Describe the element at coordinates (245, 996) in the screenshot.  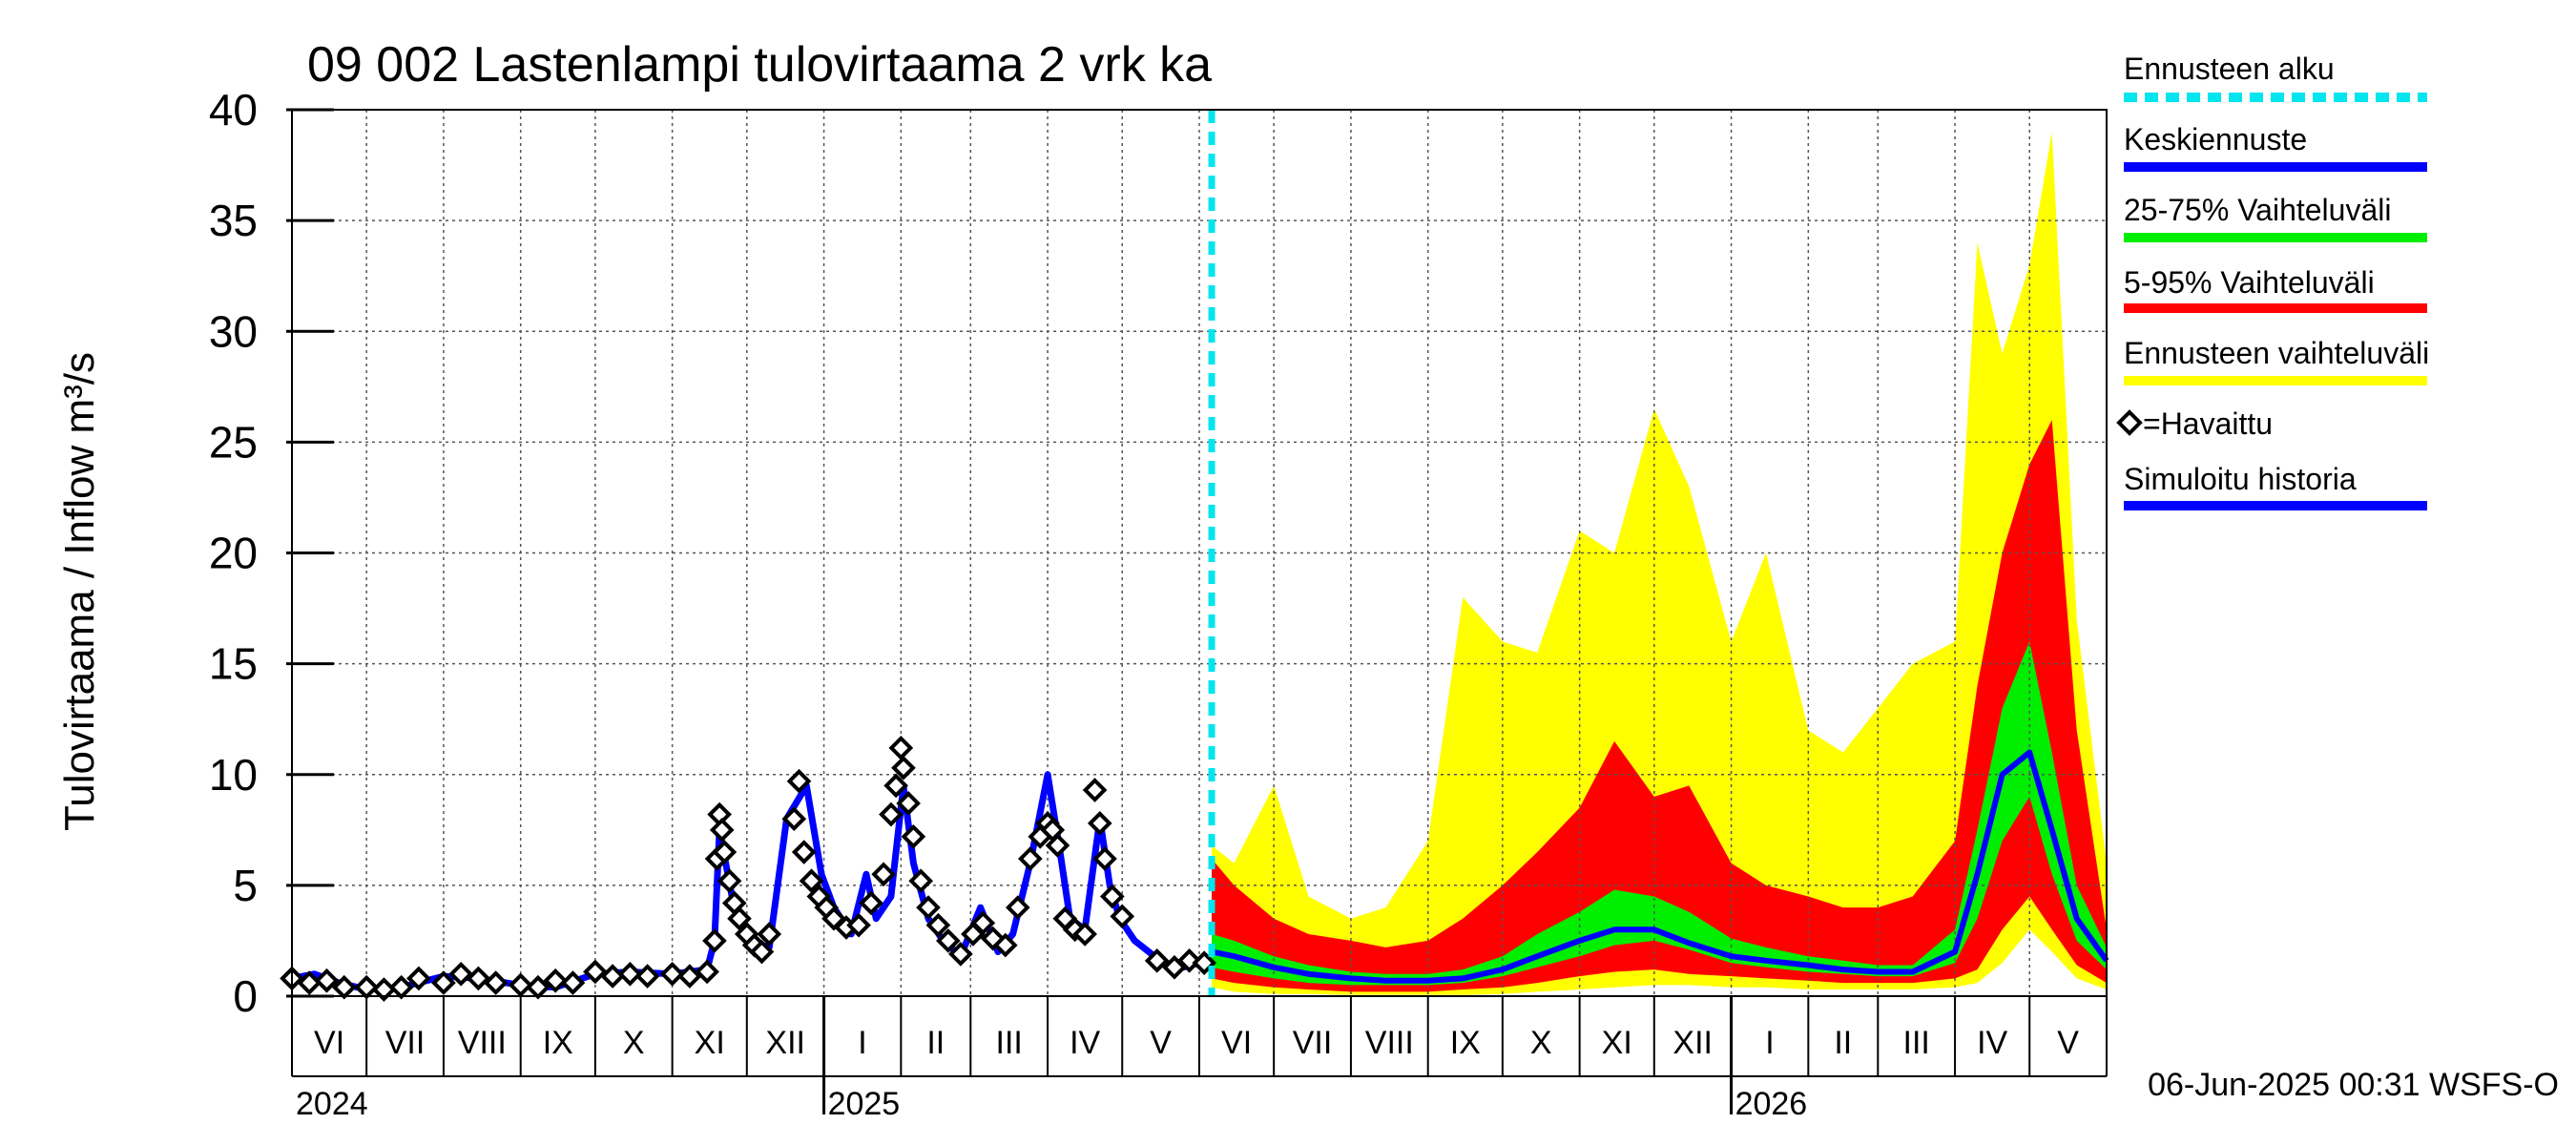
I see `y-tick-label: 0` at that location.